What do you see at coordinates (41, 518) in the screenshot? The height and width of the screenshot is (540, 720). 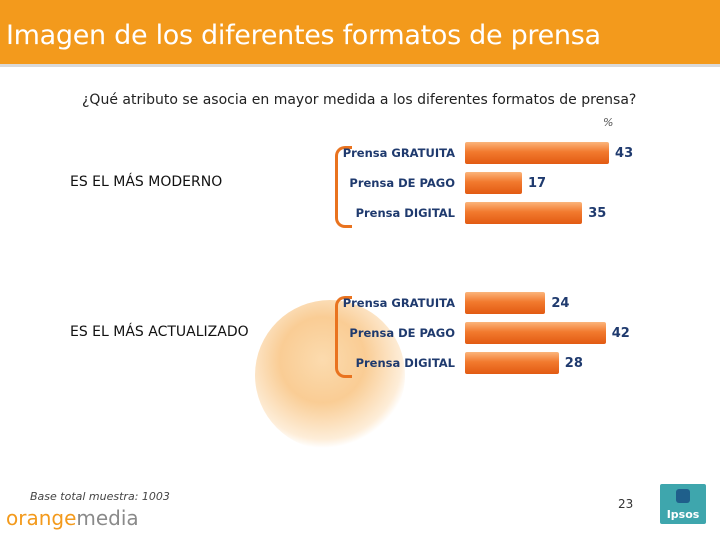 I see `logo-orange-text: orange` at bounding box center [41, 518].